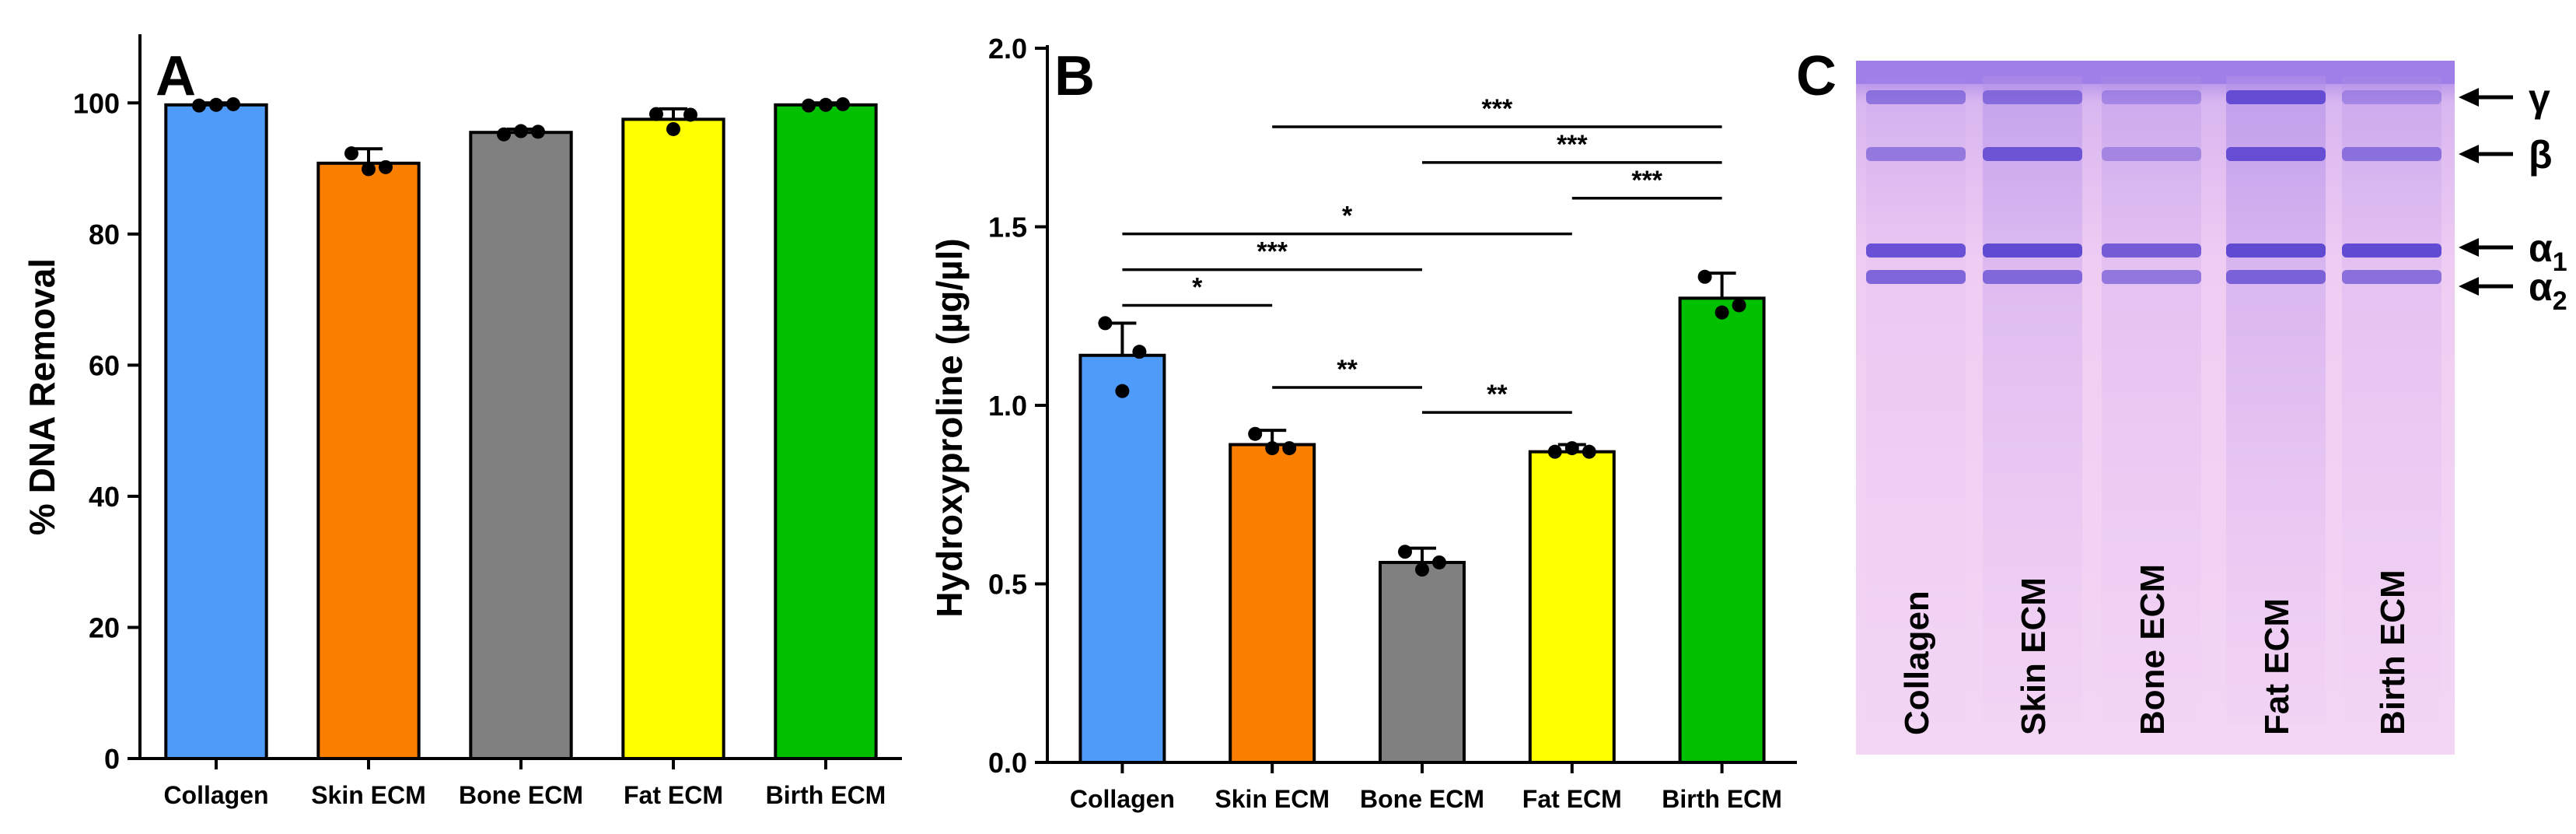 Image resolution: width=2576 pixels, height=834 pixels. What do you see at coordinates (1122, 799) in the screenshot?
I see `x-tick-label: Collagen` at bounding box center [1122, 799].